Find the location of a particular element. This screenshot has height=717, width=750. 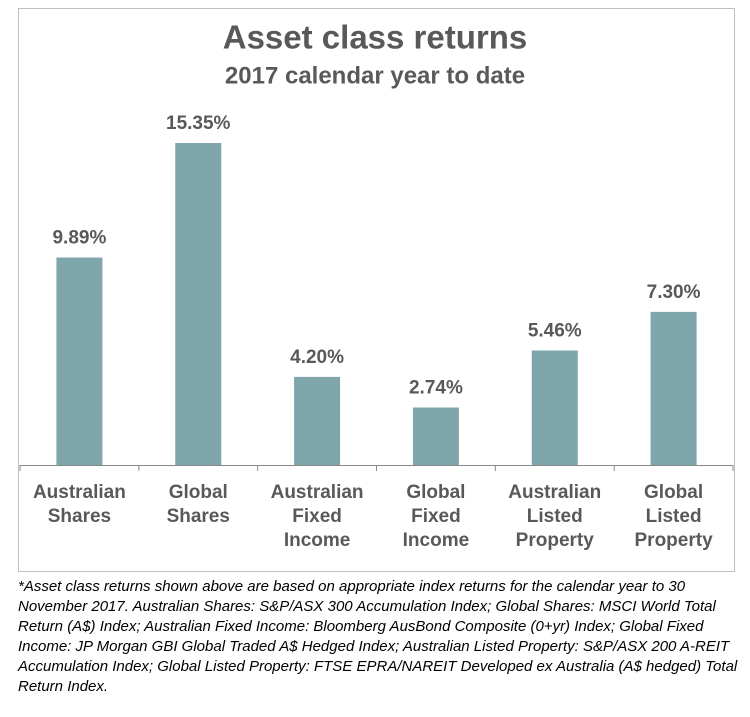

value-label: 5.46% is located at coordinates (555, 330).